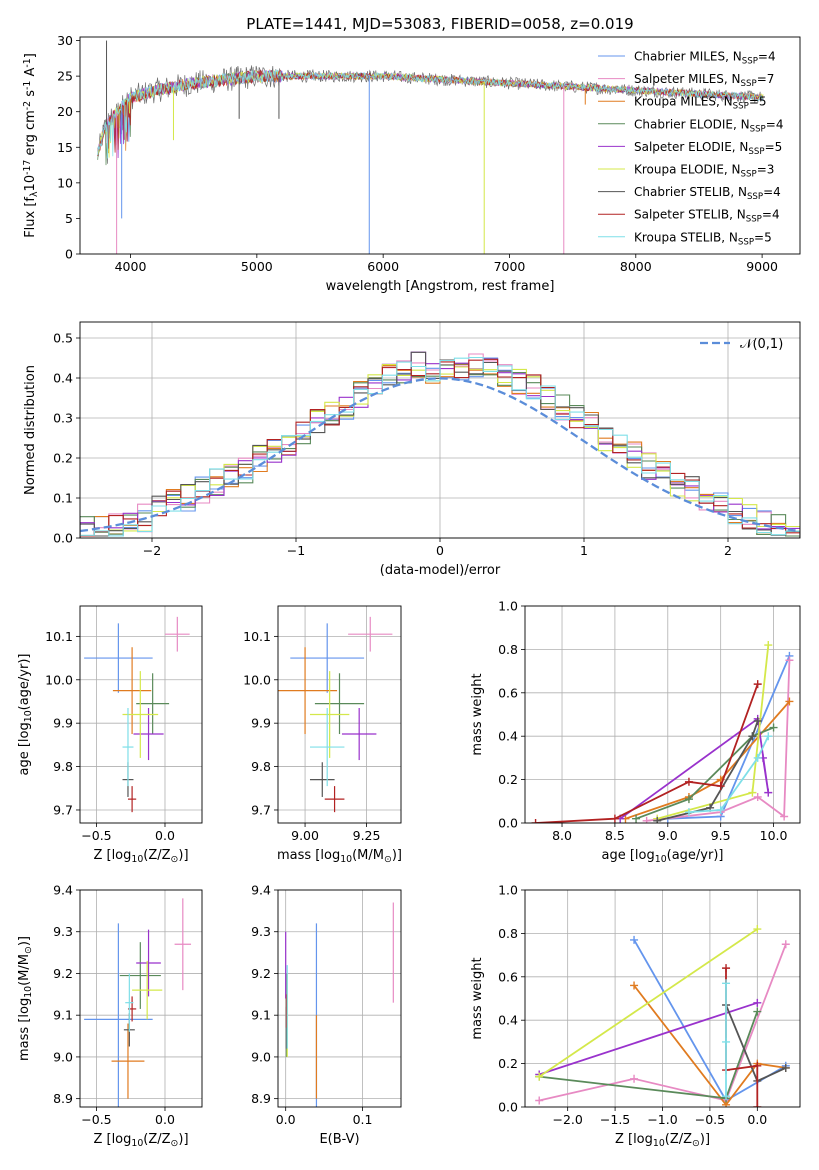 The height and width of the screenshot is (1170, 819). What do you see at coordinates (65, 147) in the screenshot?
I see `y-tick-label: 15` at bounding box center [65, 147].